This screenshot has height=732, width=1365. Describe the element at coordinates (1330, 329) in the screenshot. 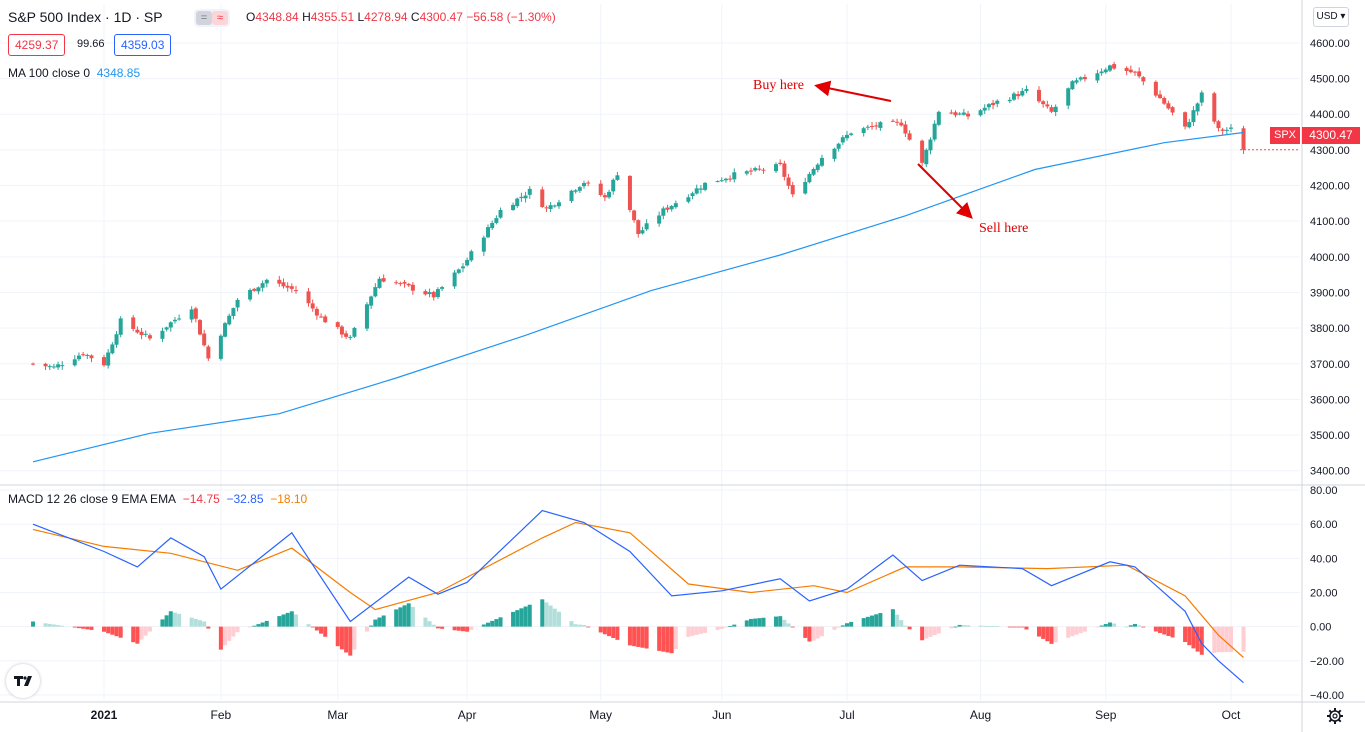

I see `price-tick-label: 3800.00` at that location.